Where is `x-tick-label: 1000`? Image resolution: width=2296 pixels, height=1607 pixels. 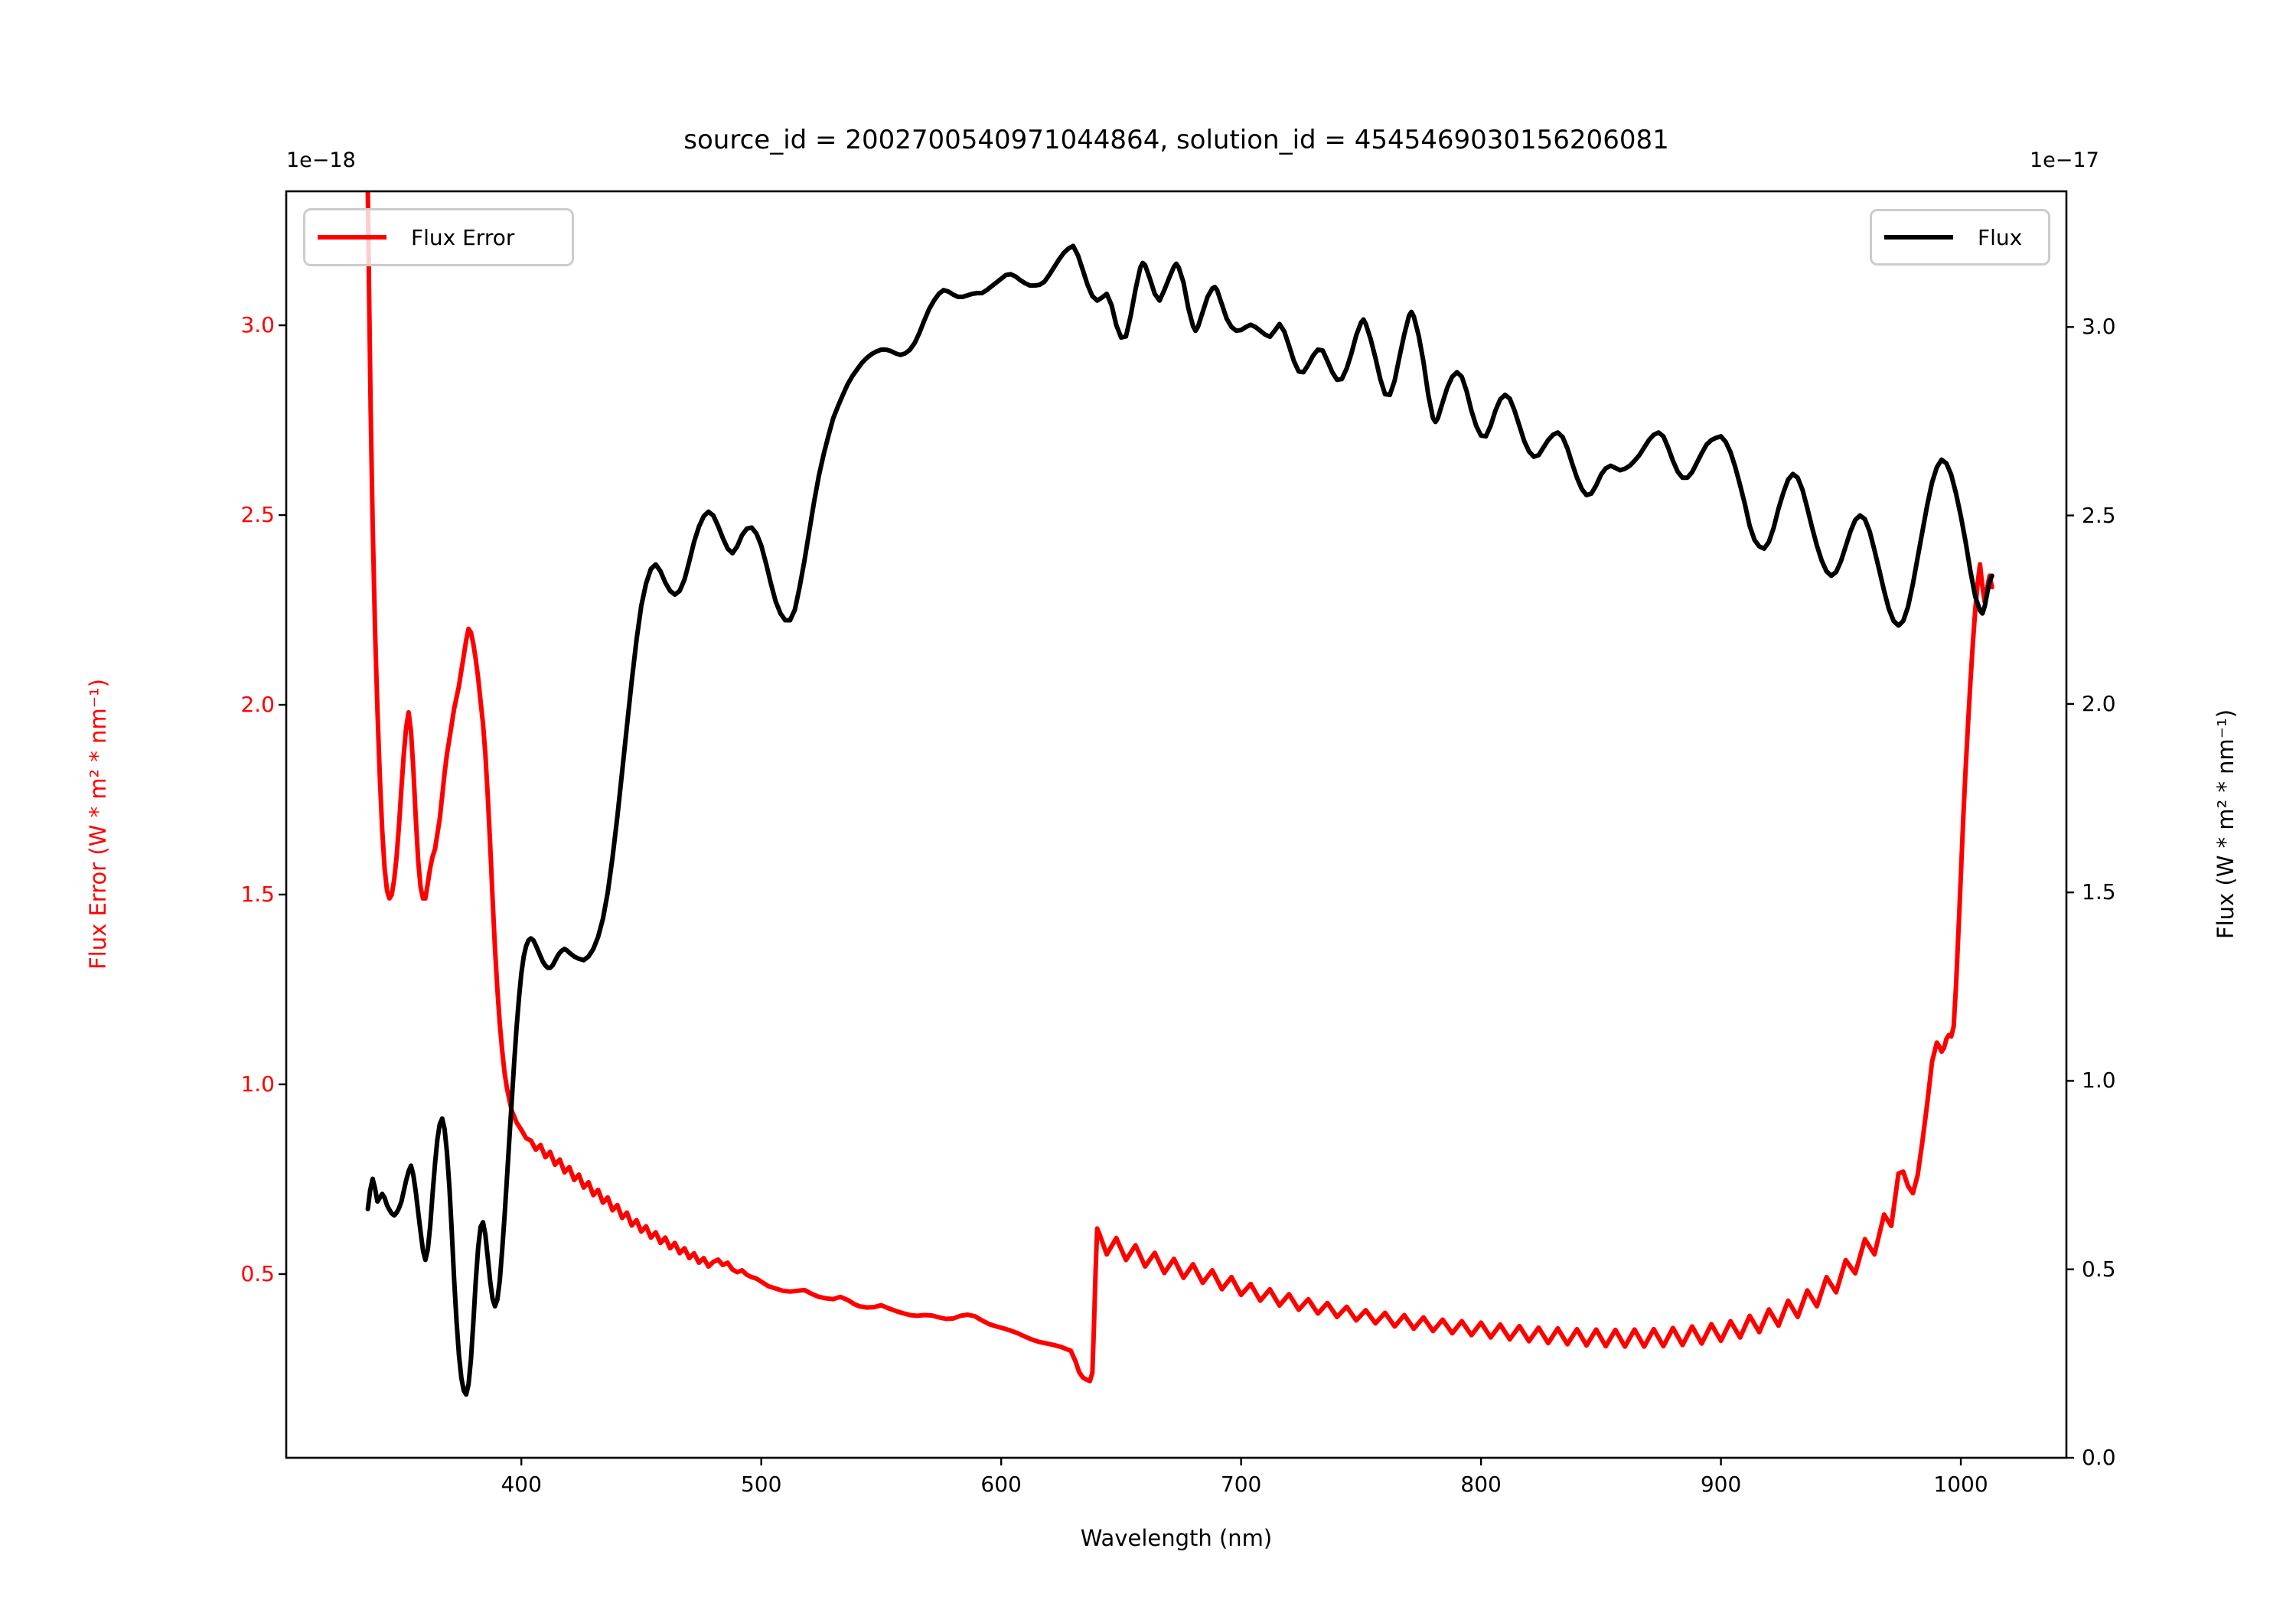 x-tick-label: 1000 is located at coordinates (1960, 1485).